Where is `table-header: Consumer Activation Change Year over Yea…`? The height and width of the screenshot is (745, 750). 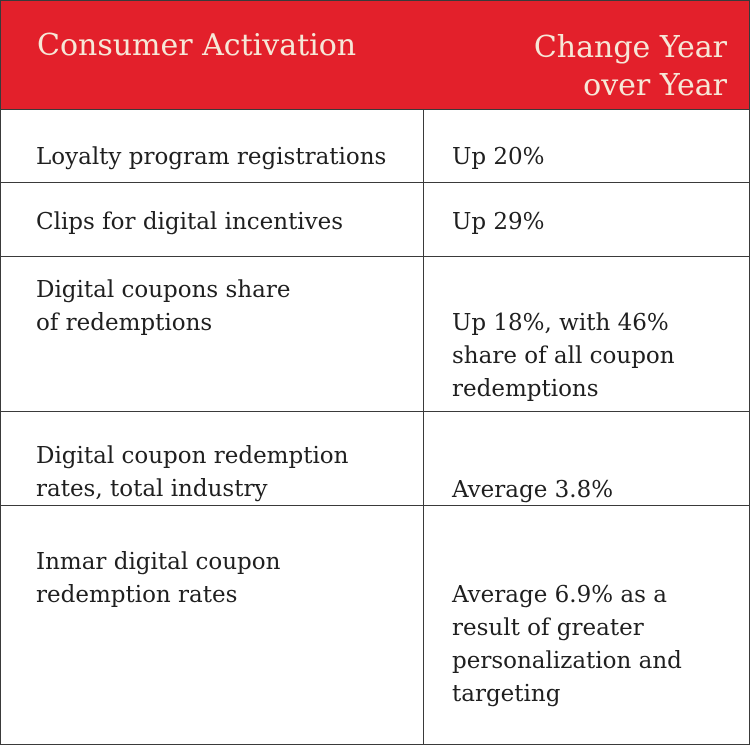
table-header: Consumer Activation Change Year over Yea… is located at coordinates (375, 55).